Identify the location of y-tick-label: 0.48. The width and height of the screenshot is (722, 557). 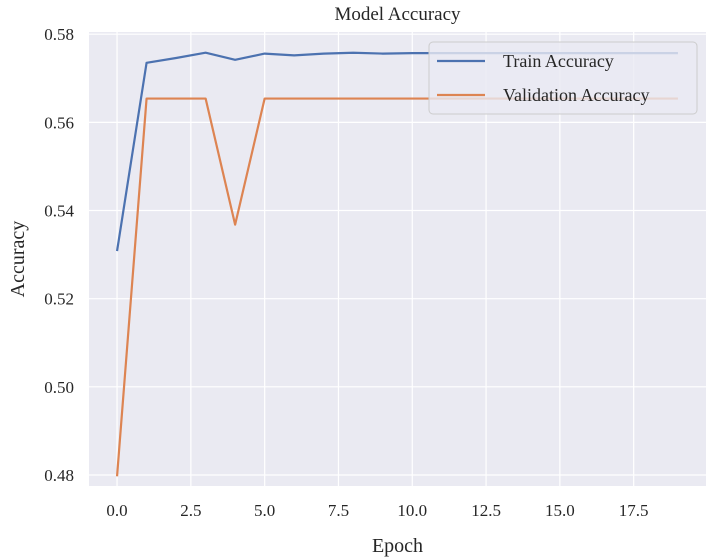
(59, 475).